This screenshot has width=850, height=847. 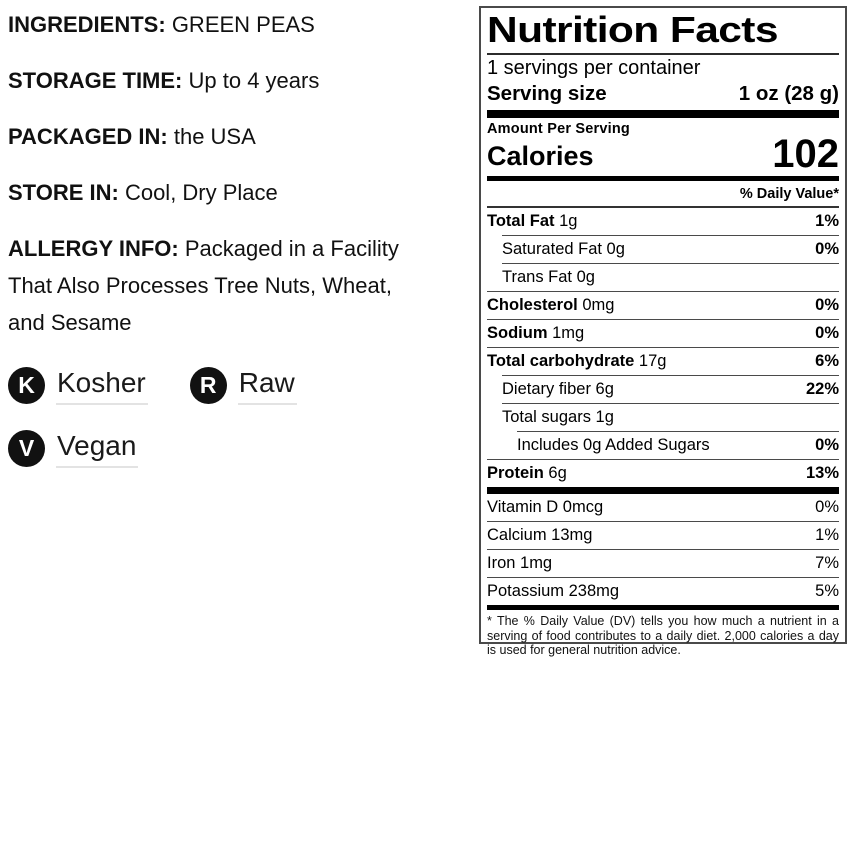 I want to click on kosher-badge: K Kosher, so click(x=78, y=386).